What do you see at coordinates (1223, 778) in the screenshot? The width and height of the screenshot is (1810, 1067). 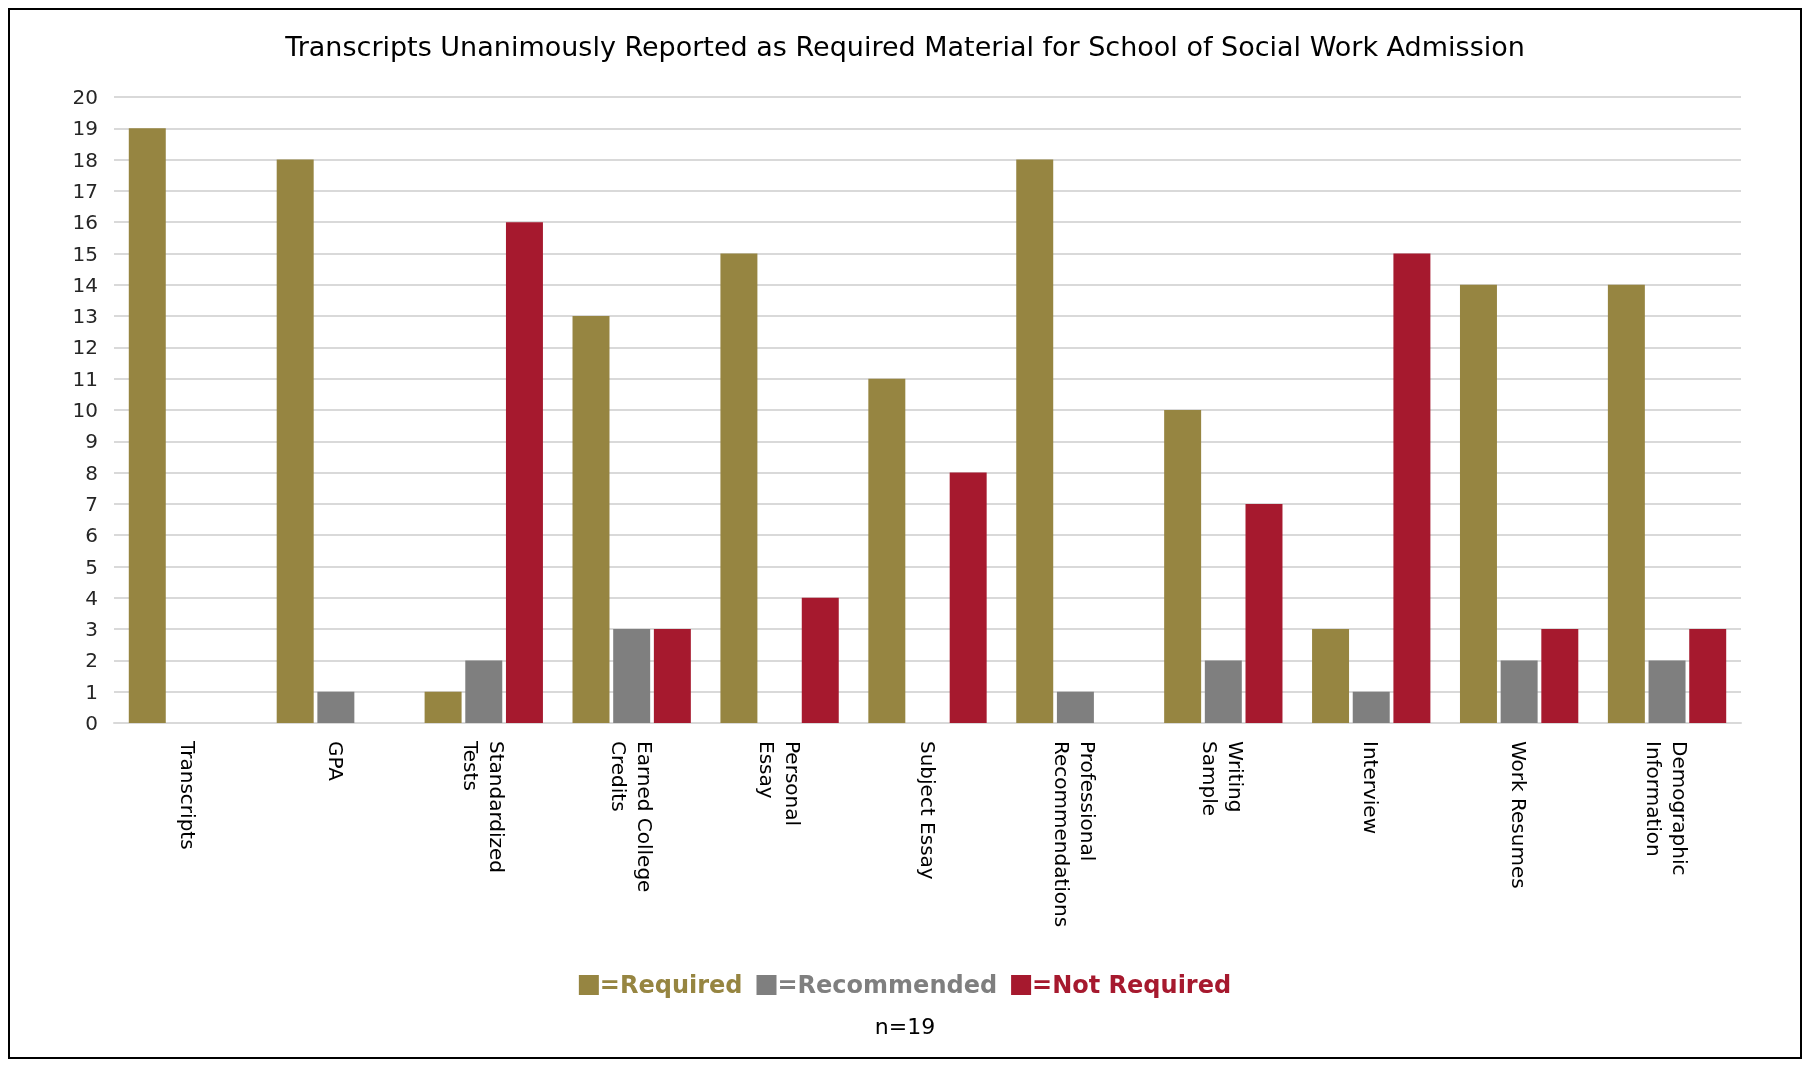 I see `x-tick-label: Writing Sample` at bounding box center [1223, 778].